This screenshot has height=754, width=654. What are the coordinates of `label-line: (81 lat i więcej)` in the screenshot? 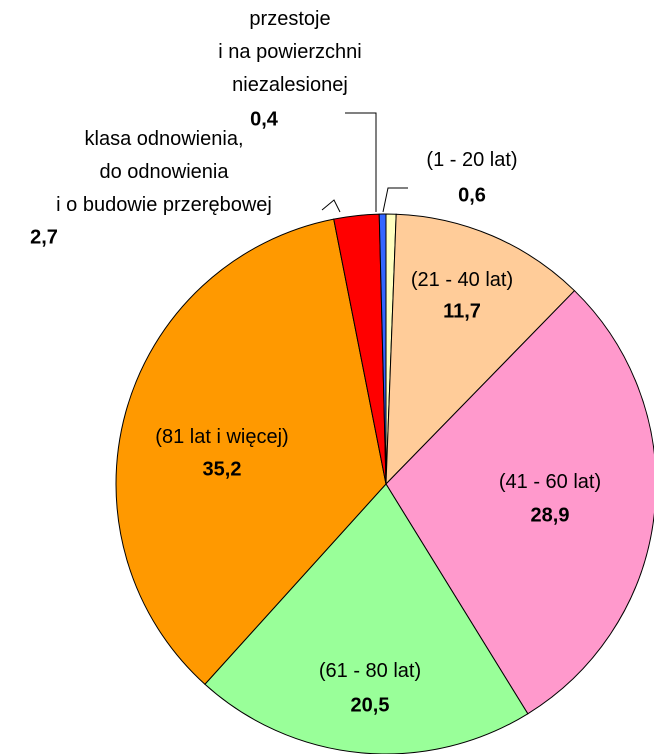 It's located at (221, 437).